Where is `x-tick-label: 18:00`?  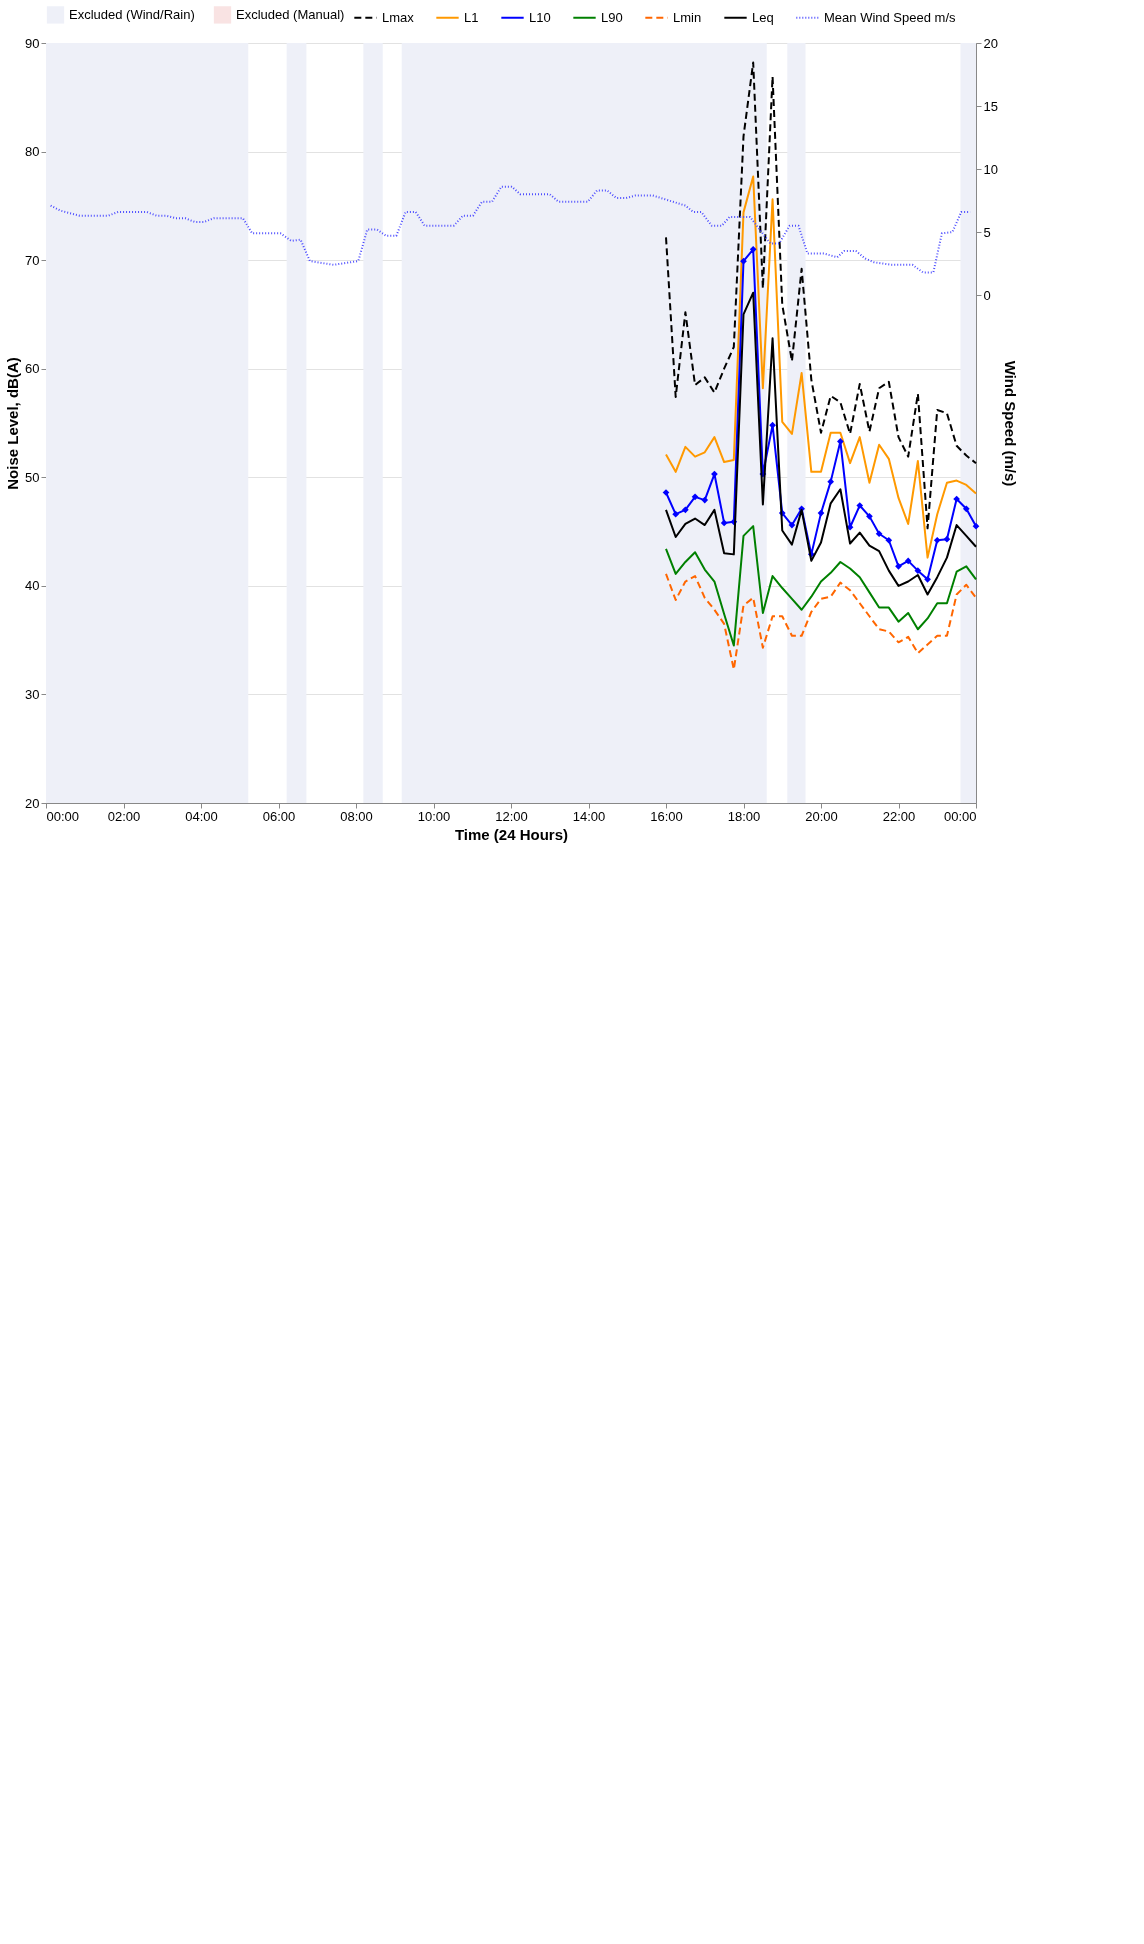 x-tick-label: 18:00 is located at coordinates (744, 816).